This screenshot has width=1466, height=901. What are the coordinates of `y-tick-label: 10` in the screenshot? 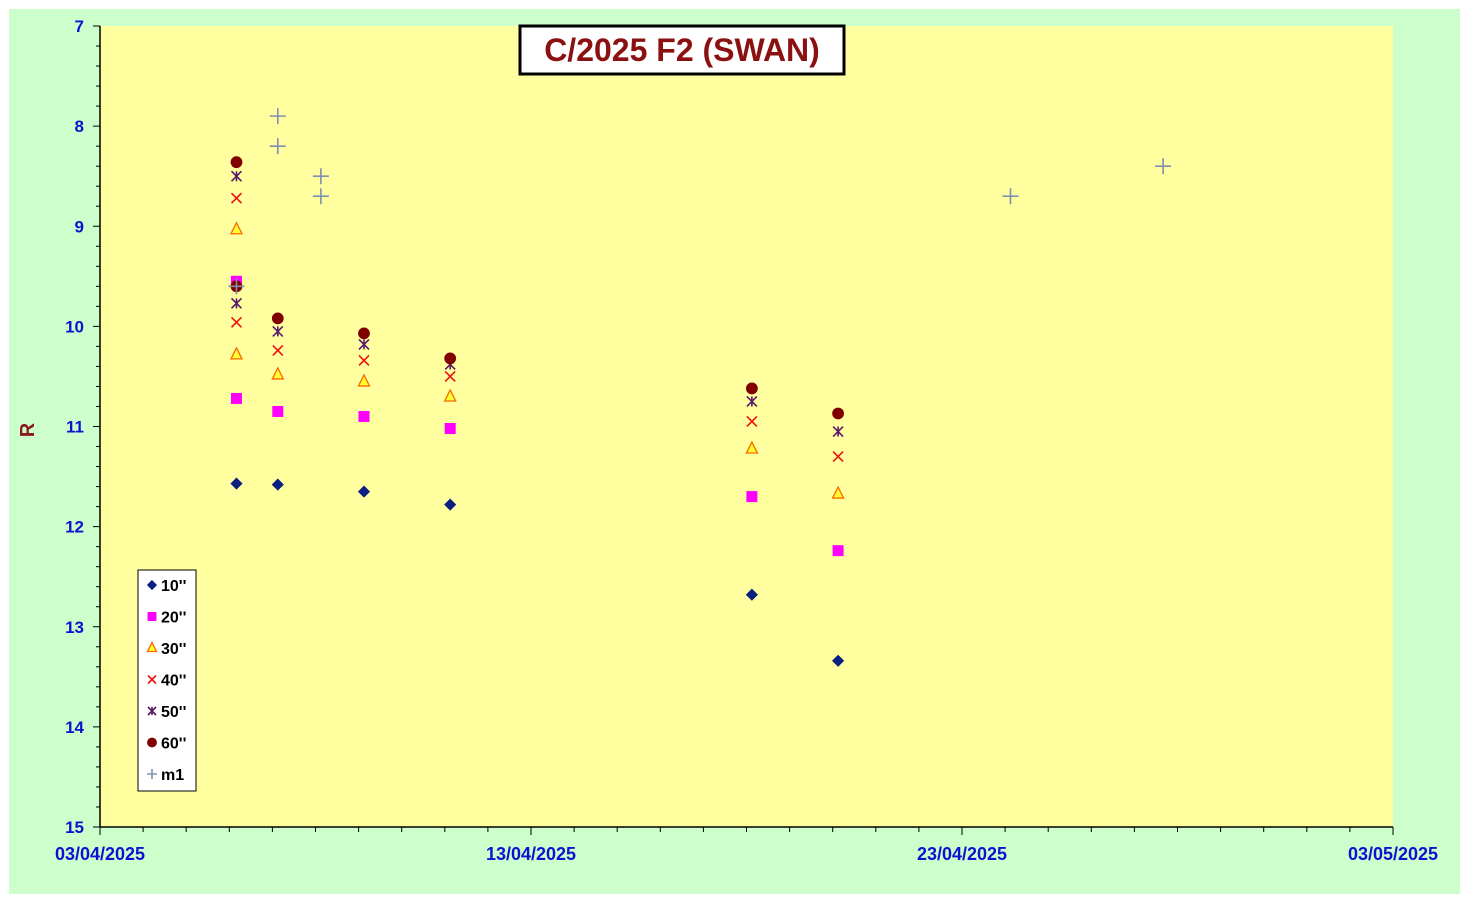 It's located at (74, 326).